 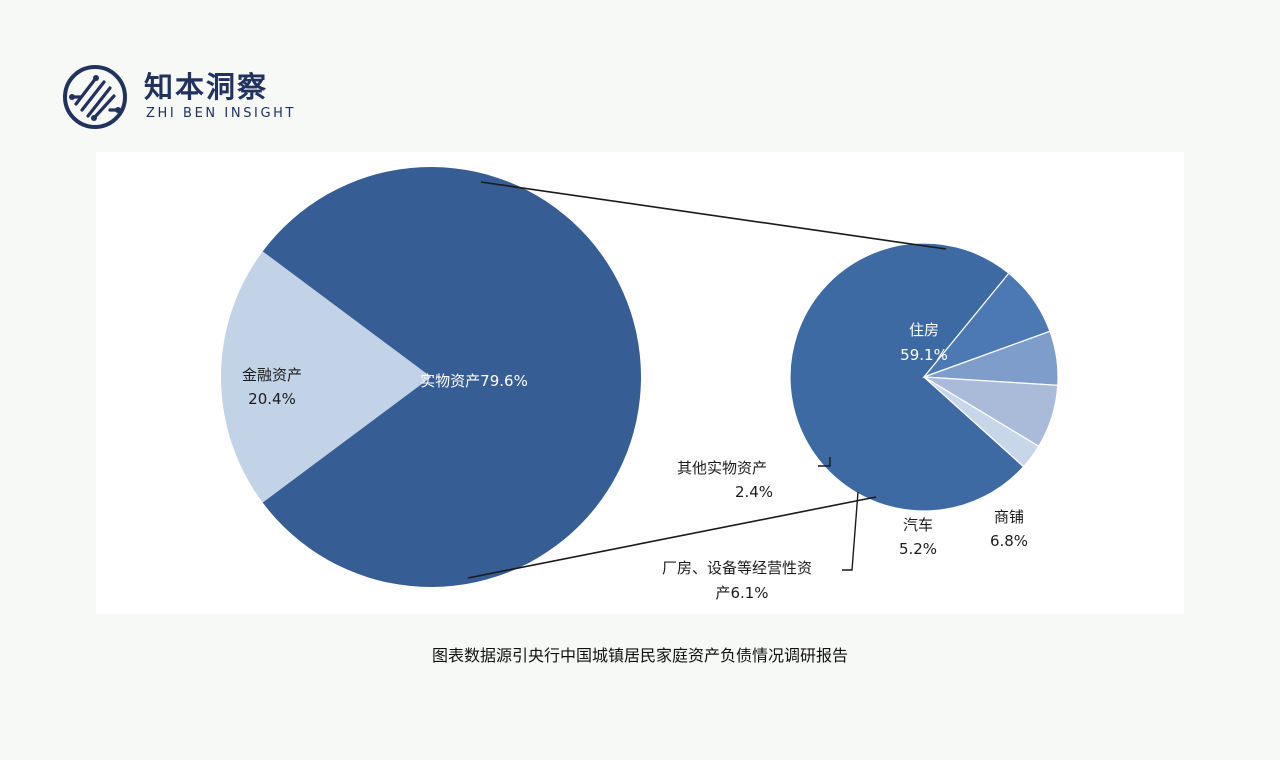 What do you see at coordinates (907, 377) in the screenshot?
I see `sub-pie-slice-housing` at bounding box center [907, 377].